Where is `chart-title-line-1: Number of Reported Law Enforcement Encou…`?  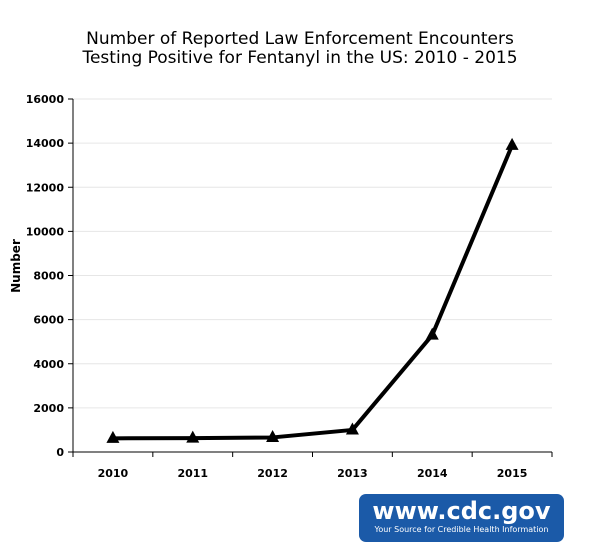 chart-title-line-1: Number of Reported Law Enforcement Encou… is located at coordinates (300, 39).